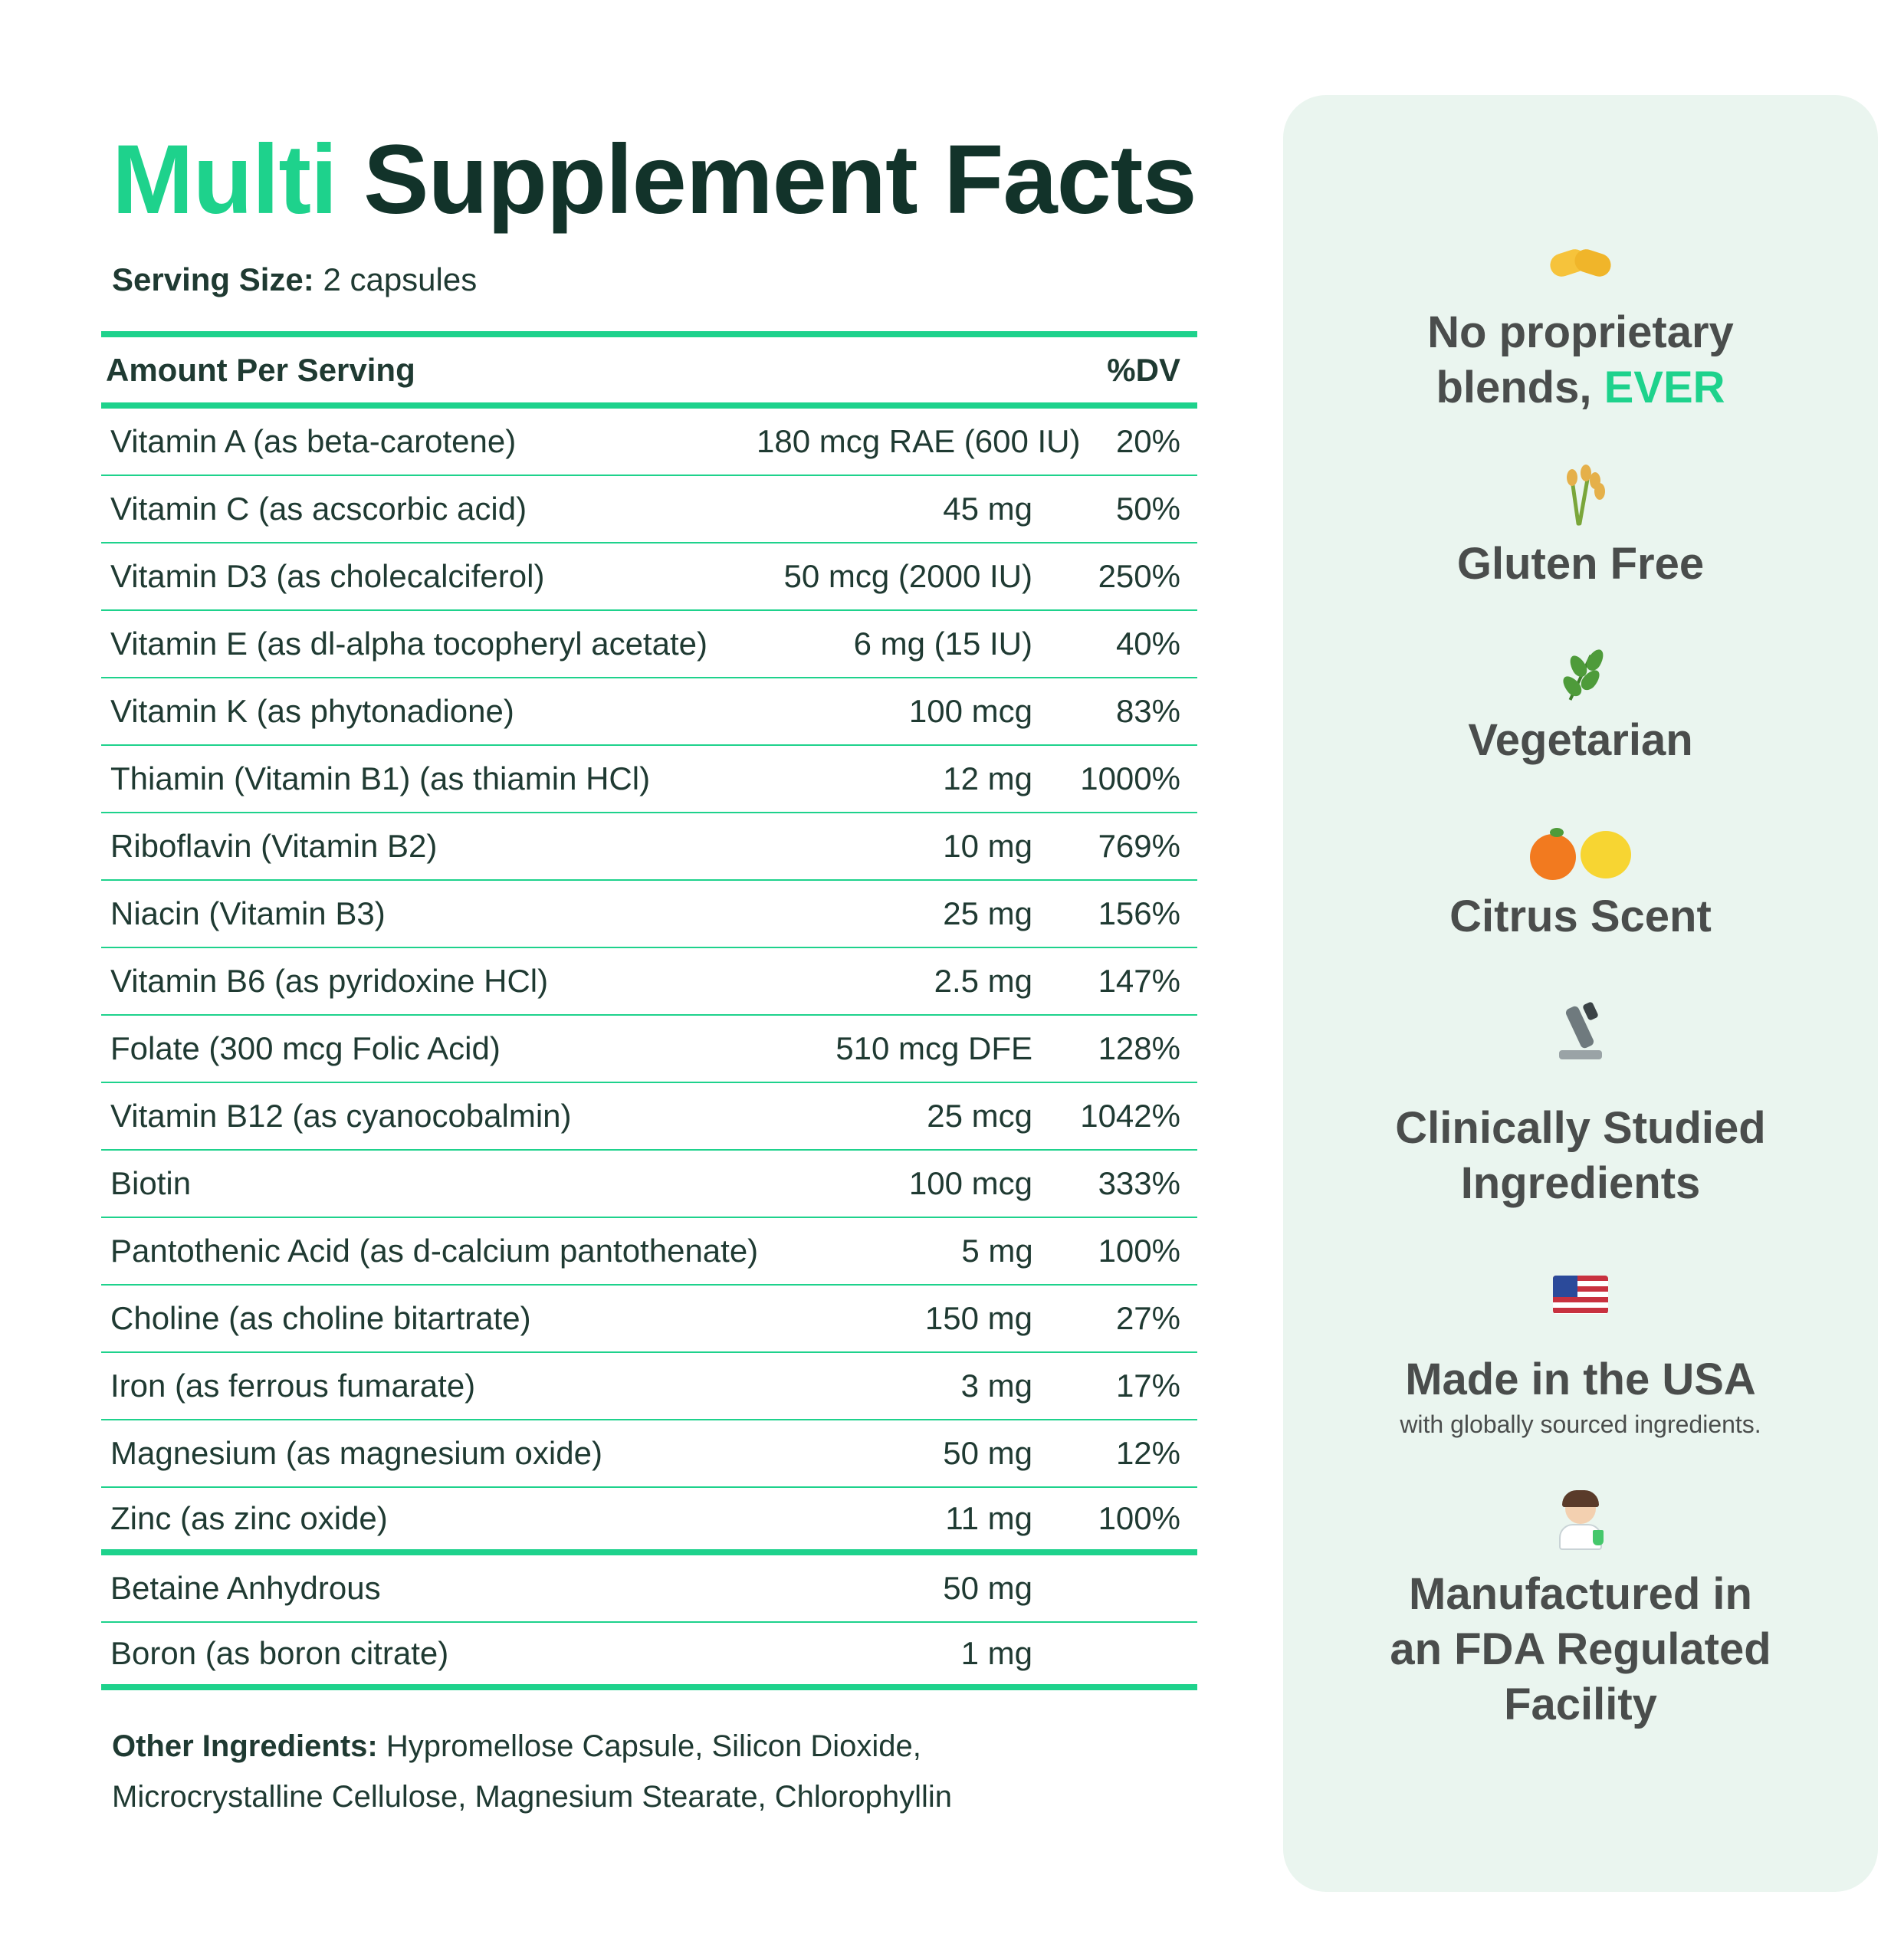 The width and height of the screenshot is (1904, 1944). What do you see at coordinates (1580, 916) in the screenshot?
I see `badge-citrus-label: Citrus Scent` at bounding box center [1580, 916].